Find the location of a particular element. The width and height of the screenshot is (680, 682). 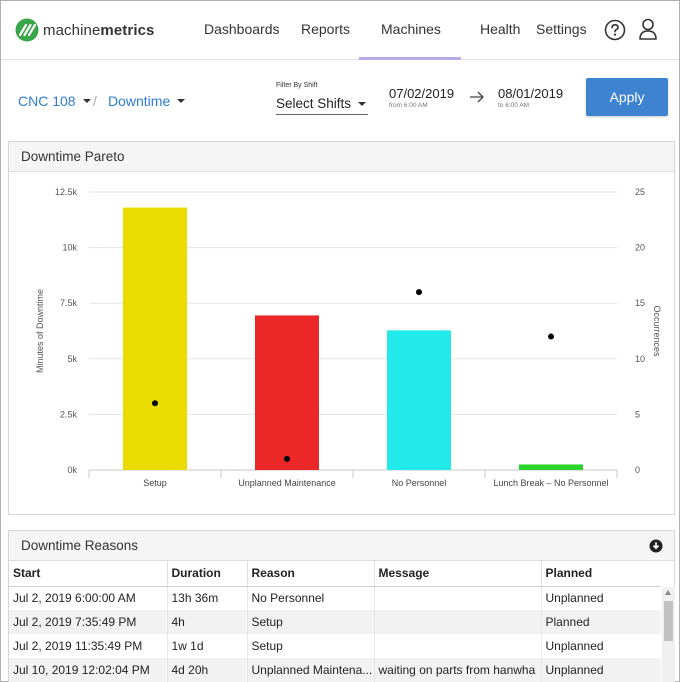

arrow-right-icon is located at coordinates (477, 97).